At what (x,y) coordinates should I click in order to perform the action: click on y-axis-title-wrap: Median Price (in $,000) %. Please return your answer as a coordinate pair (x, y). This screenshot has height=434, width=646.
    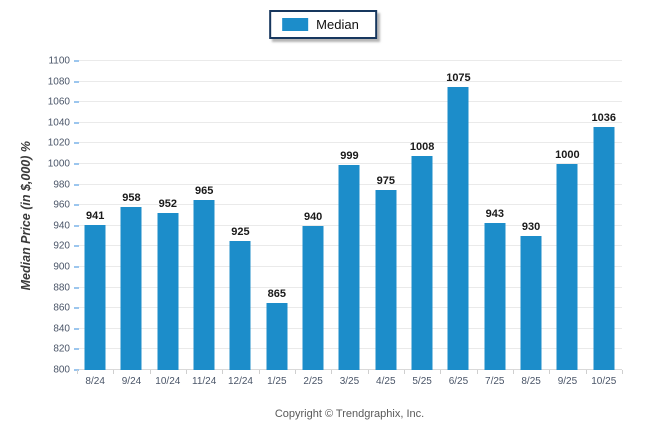
    Looking at the image, I should click on (26, 215).